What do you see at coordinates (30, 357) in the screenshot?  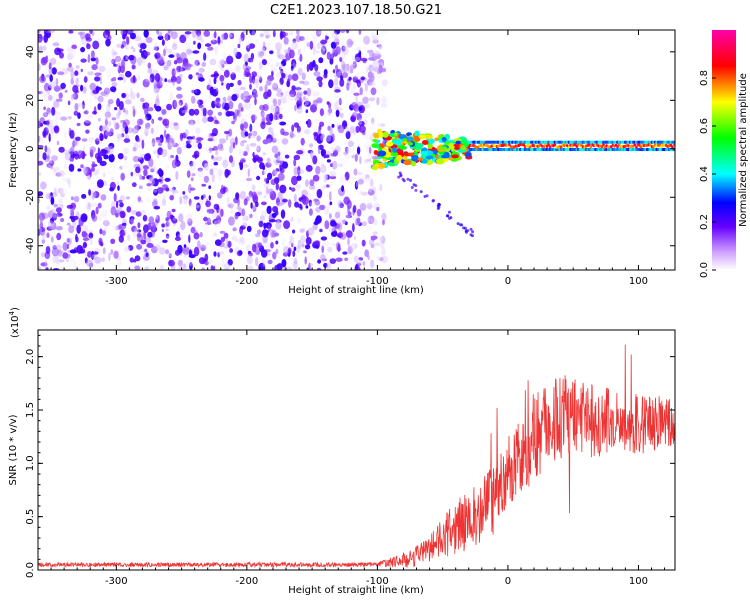 I see `snr-y-tick-label: 2.0` at bounding box center [30, 357].